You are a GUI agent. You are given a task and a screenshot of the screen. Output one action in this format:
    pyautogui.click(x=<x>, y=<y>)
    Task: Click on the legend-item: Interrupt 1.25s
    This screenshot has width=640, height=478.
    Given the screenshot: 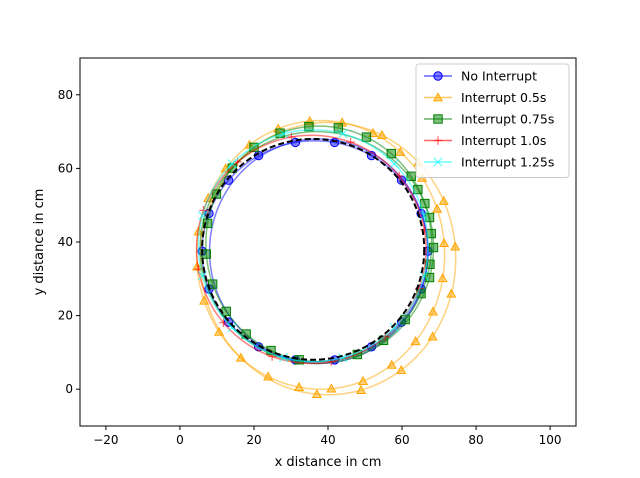 What is the action you would take?
    pyautogui.click(x=489, y=162)
    